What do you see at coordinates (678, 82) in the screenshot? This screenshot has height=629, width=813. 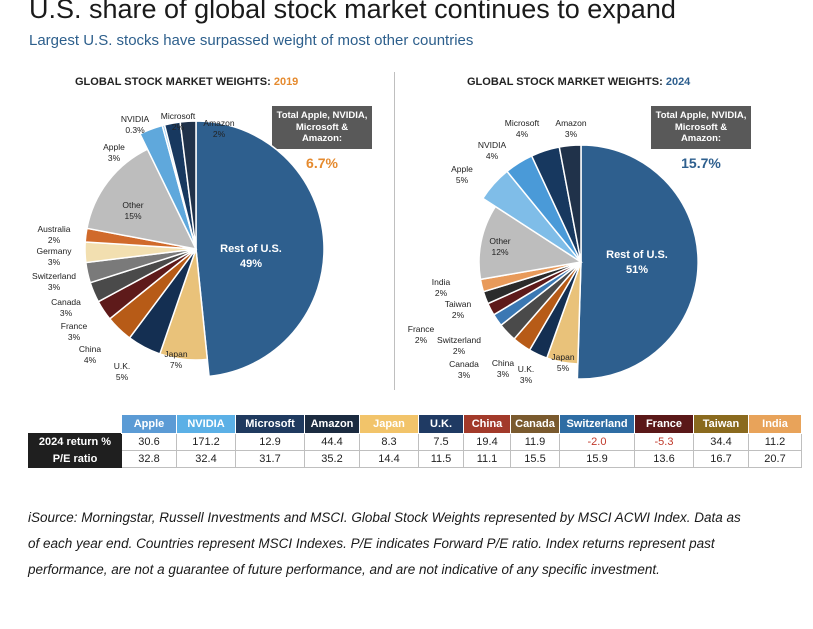 I see `chart-year: 2024` at bounding box center [678, 82].